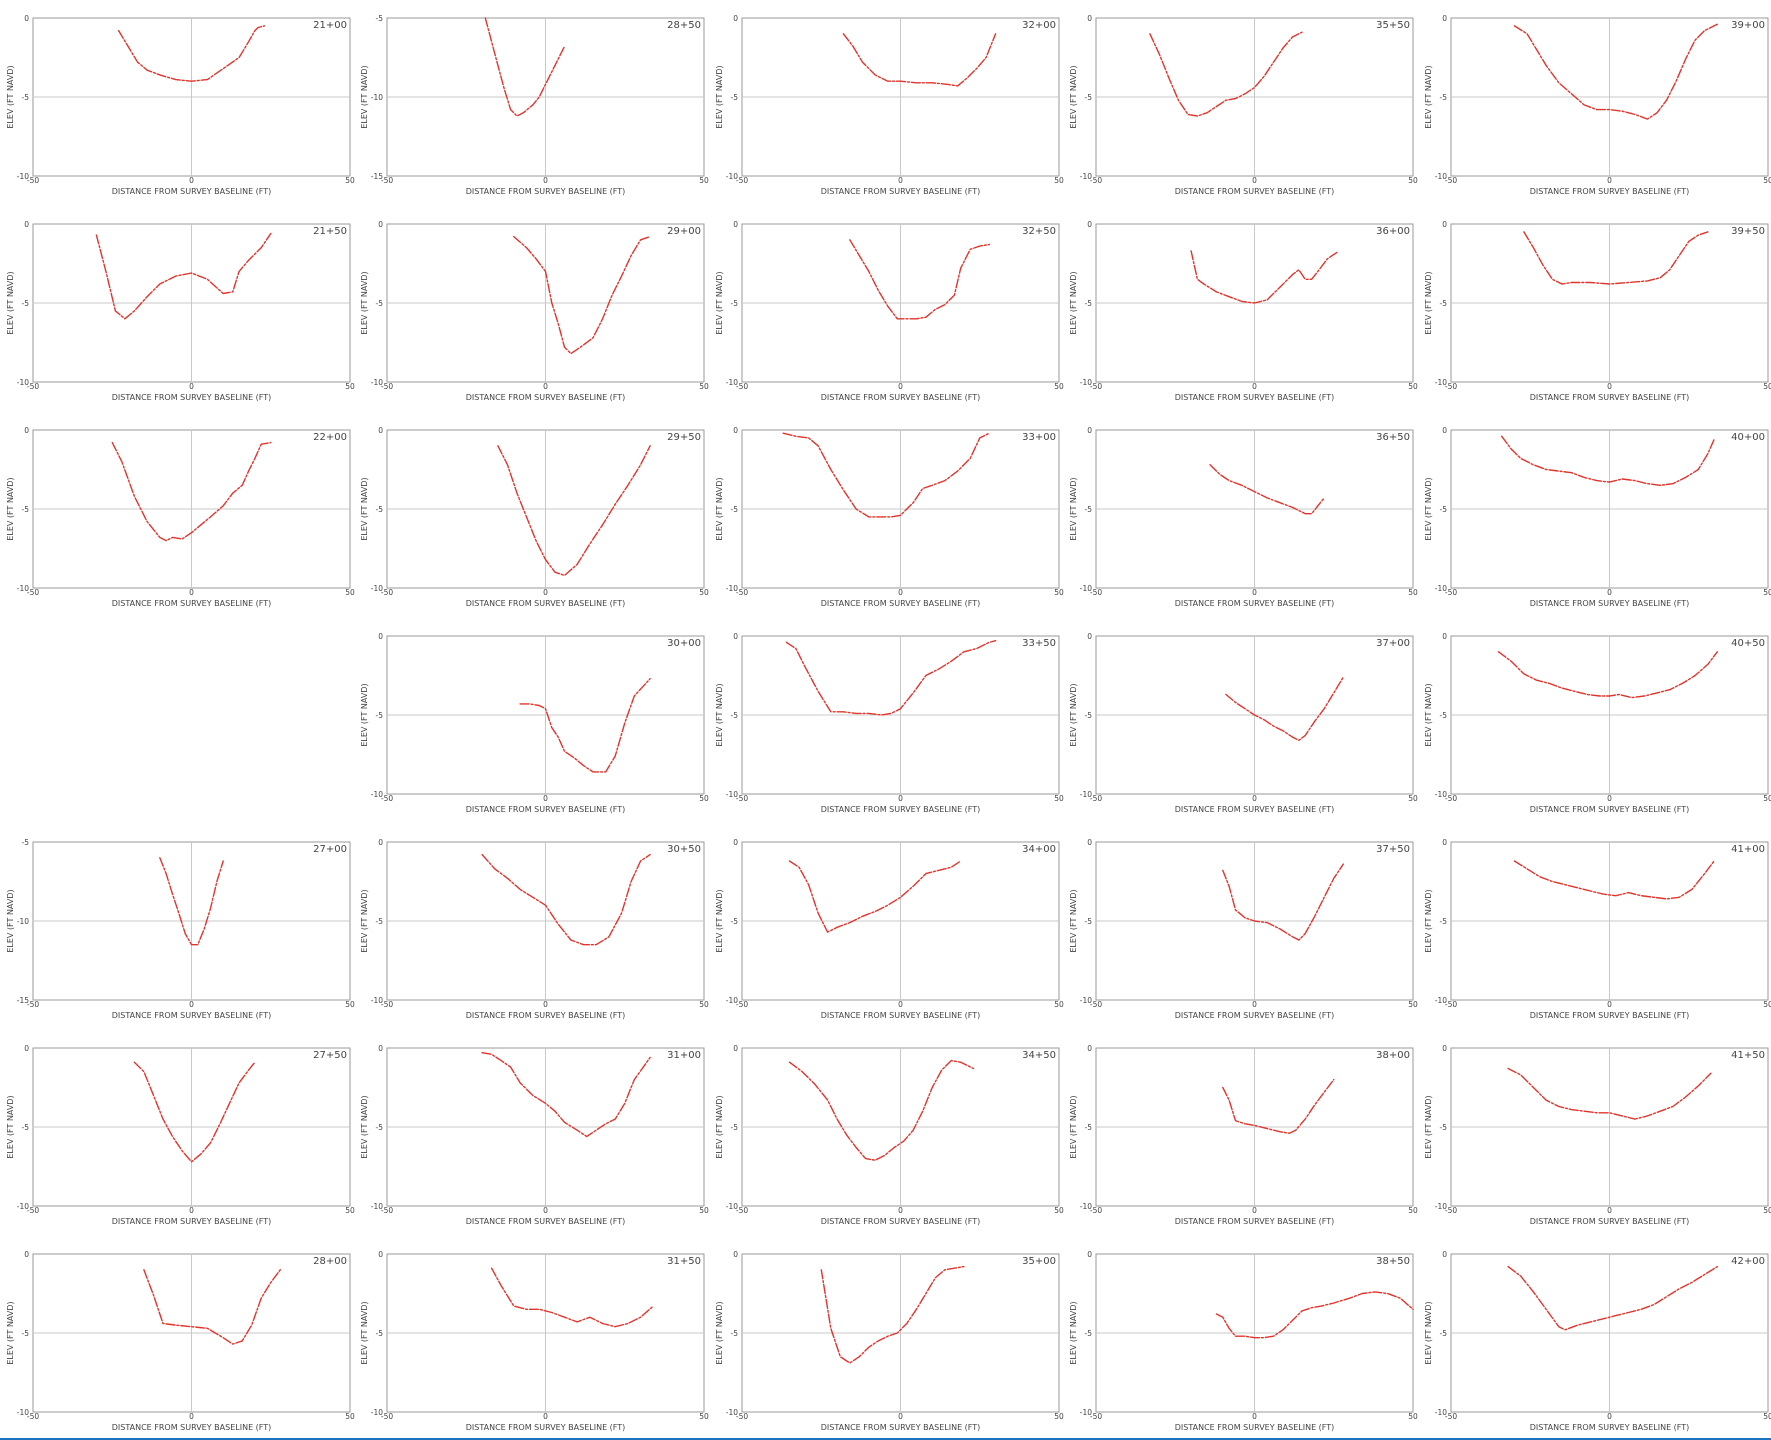 Image resolution: width=1771 pixels, height=1440 pixels. What do you see at coordinates (330, 849) in the screenshot?
I see `station-label: 27+00` at bounding box center [330, 849].